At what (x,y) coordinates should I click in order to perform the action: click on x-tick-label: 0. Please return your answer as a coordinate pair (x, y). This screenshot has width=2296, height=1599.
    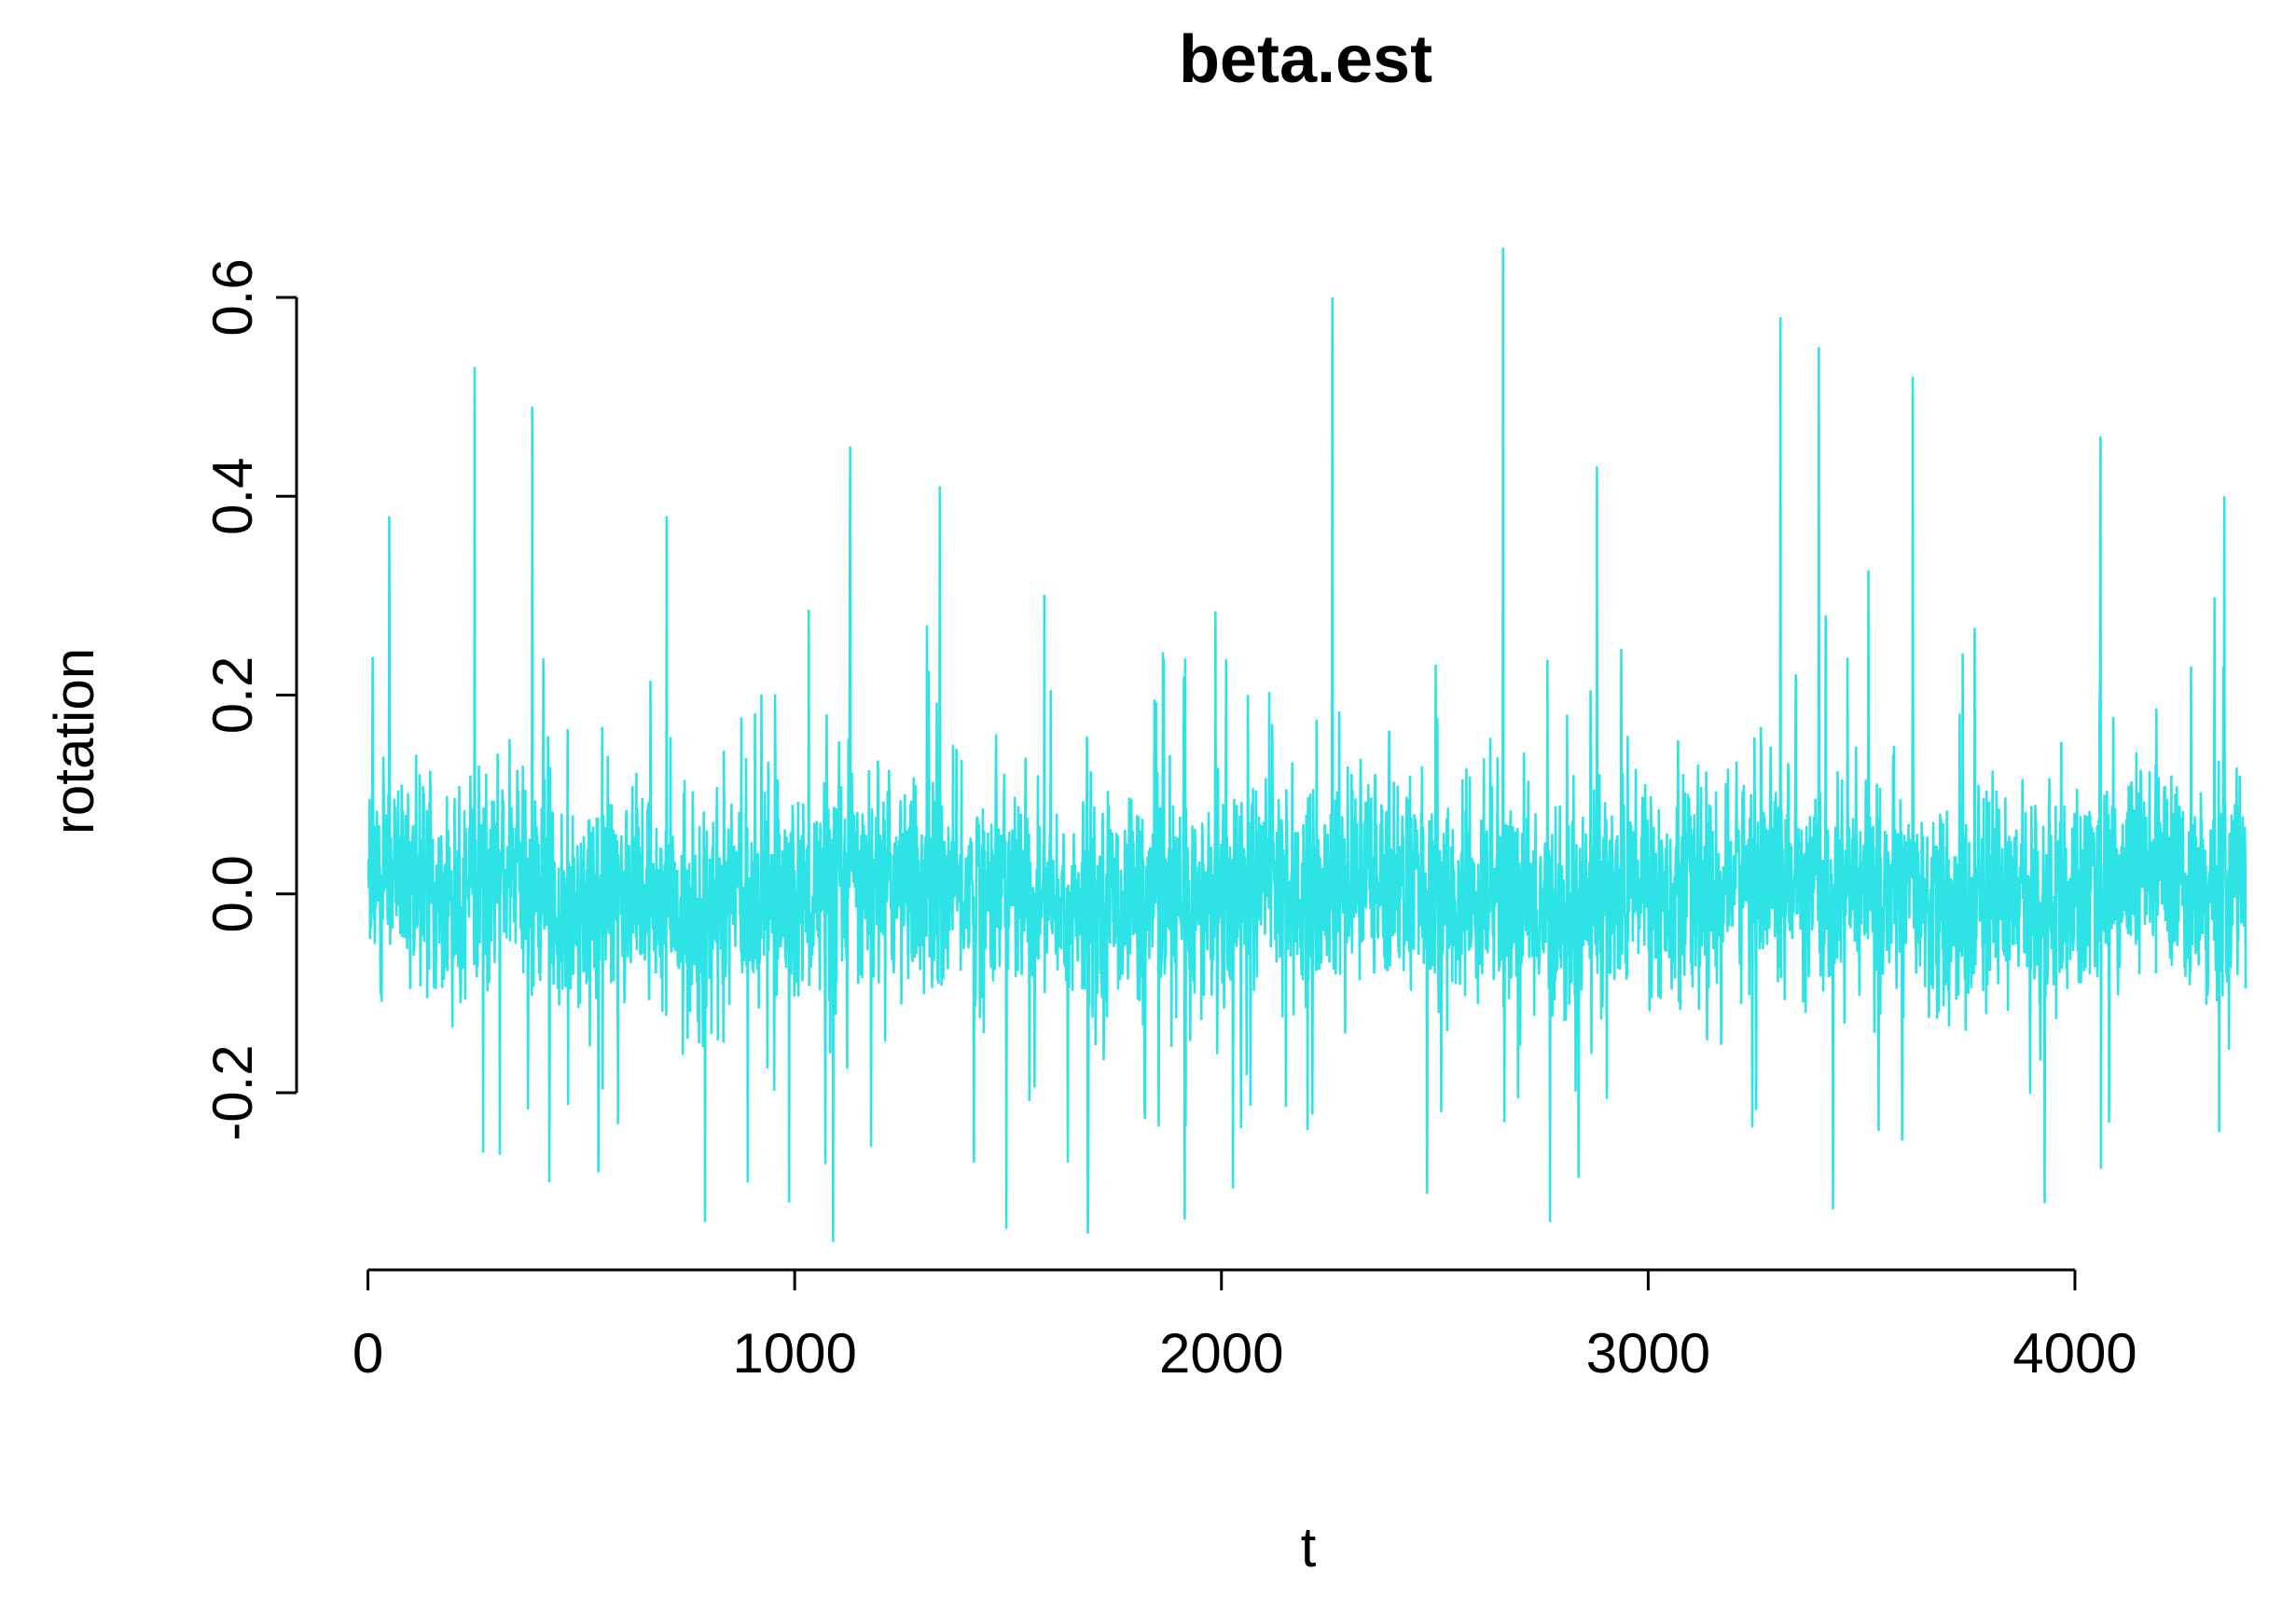
    Looking at the image, I should click on (368, 1353).